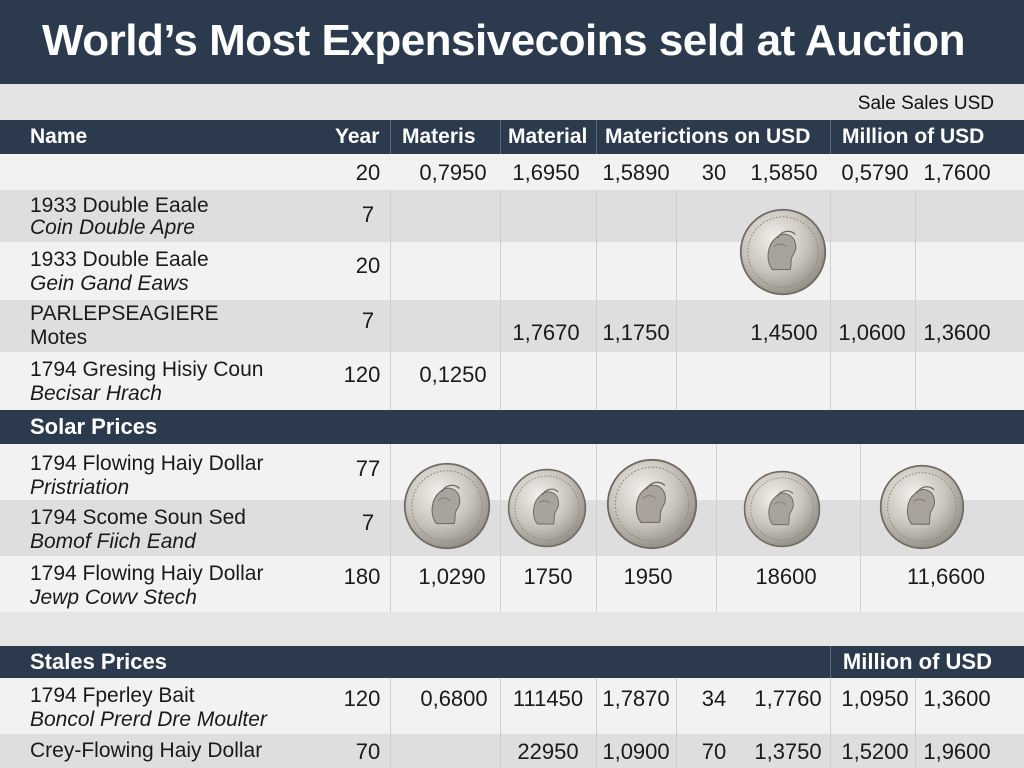  Describe the element at coordinates (113, 541) in the screenshot. I see `coin-sub: Bomof Fiich Eand` at that location.